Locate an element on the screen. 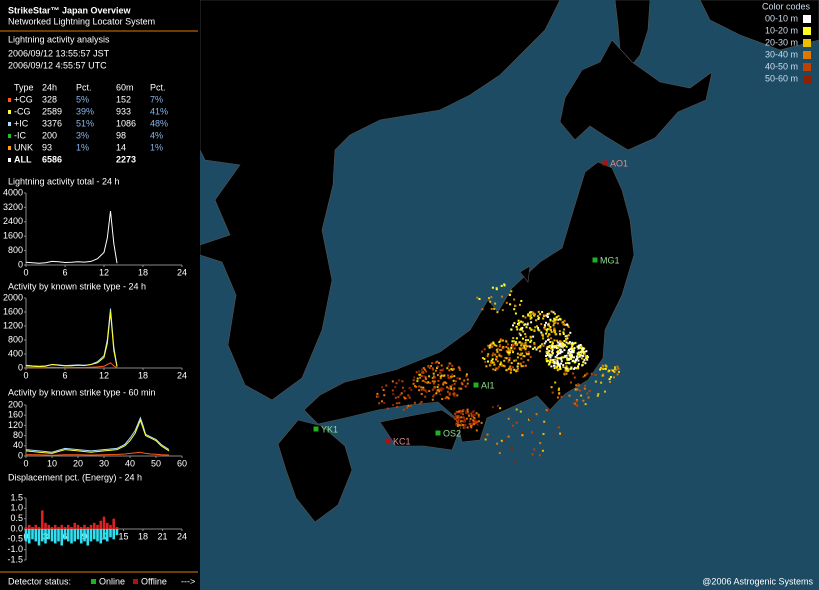 The image size is (819, 590). y-tick-label: 0.0 is located at coordinates (16, 528).